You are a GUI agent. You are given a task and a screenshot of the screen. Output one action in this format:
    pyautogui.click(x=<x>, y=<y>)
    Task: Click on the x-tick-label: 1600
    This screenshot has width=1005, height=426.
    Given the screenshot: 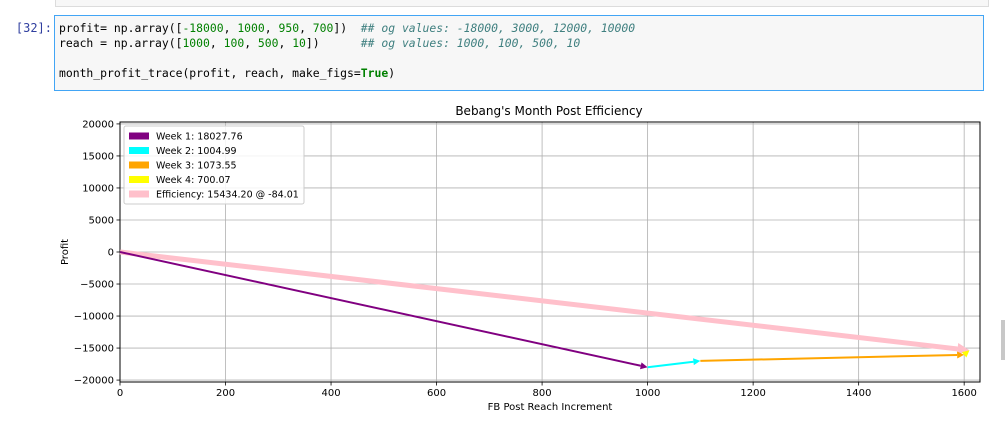 What is the action you would take?
    pyautogui.click(x=963, y=393)
    